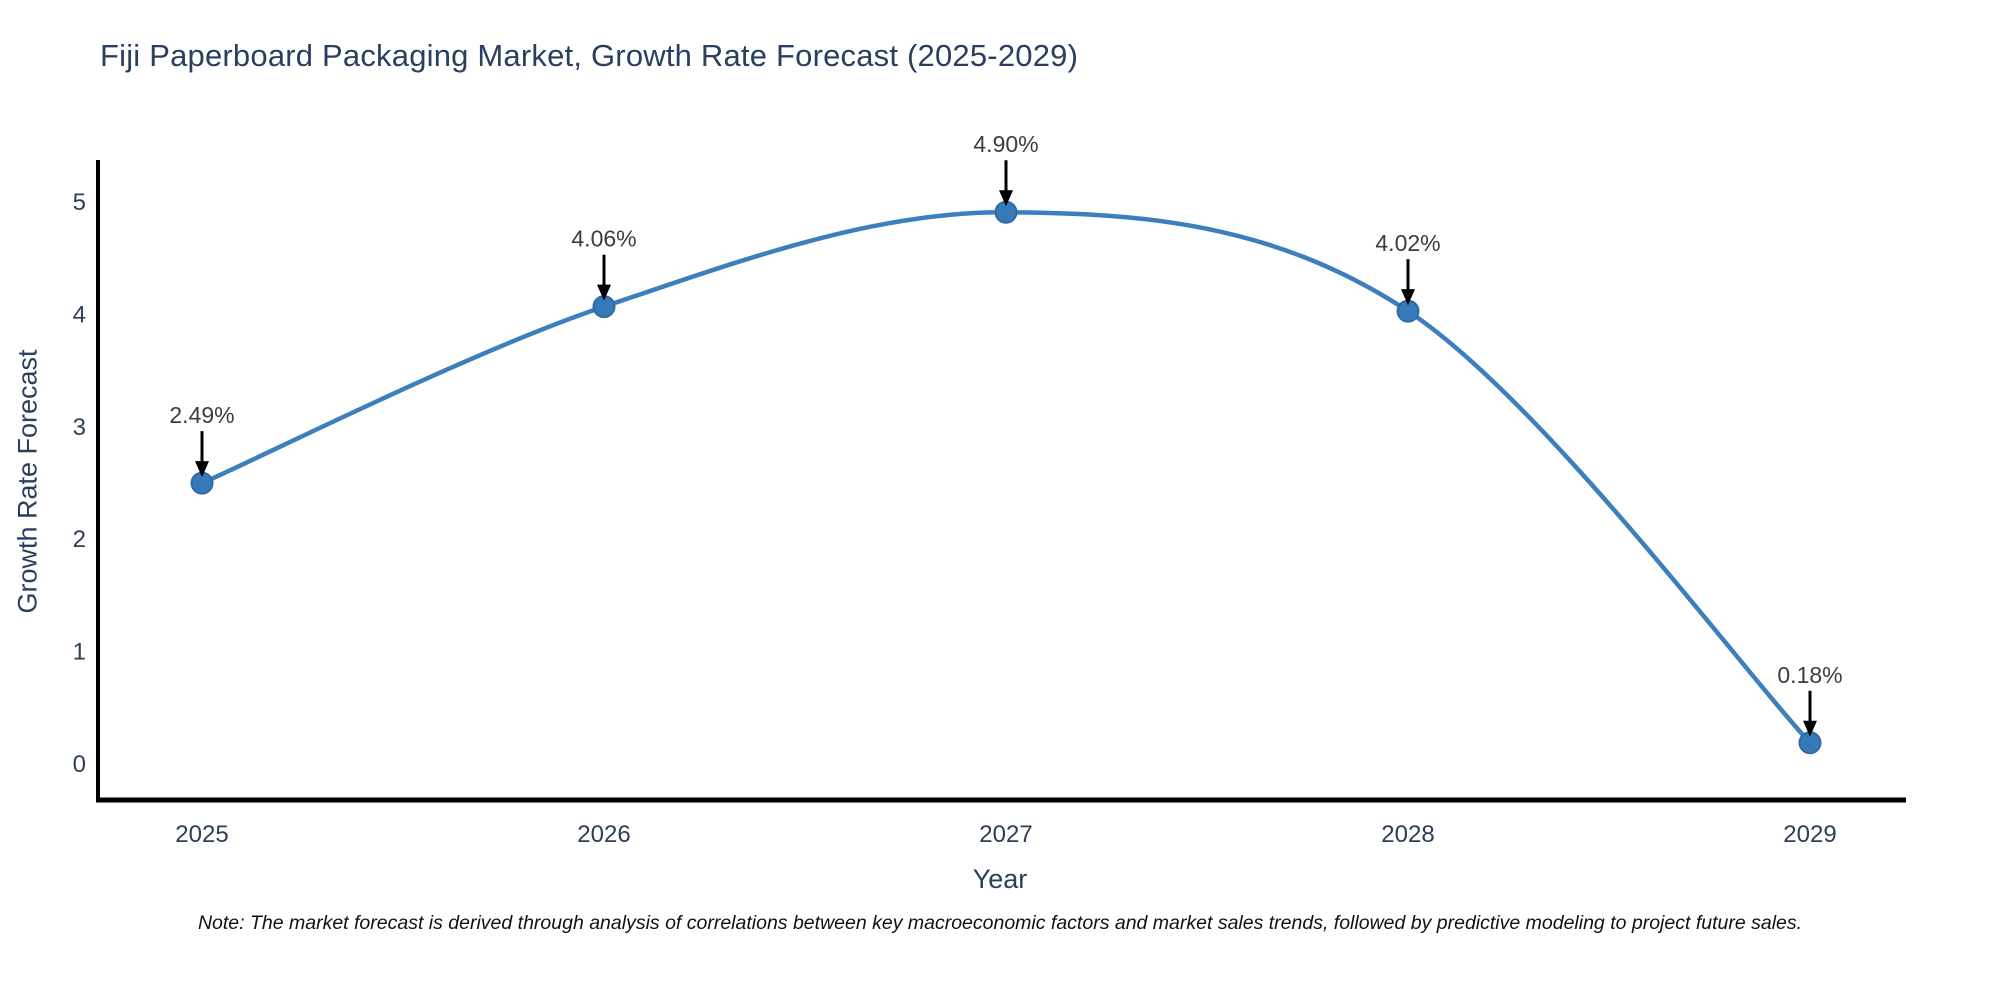  What do you see at coordinates (603, 834) in the screenshot?
I see `x-tick-label-2026: 2026` at bounding box center [603, 834].